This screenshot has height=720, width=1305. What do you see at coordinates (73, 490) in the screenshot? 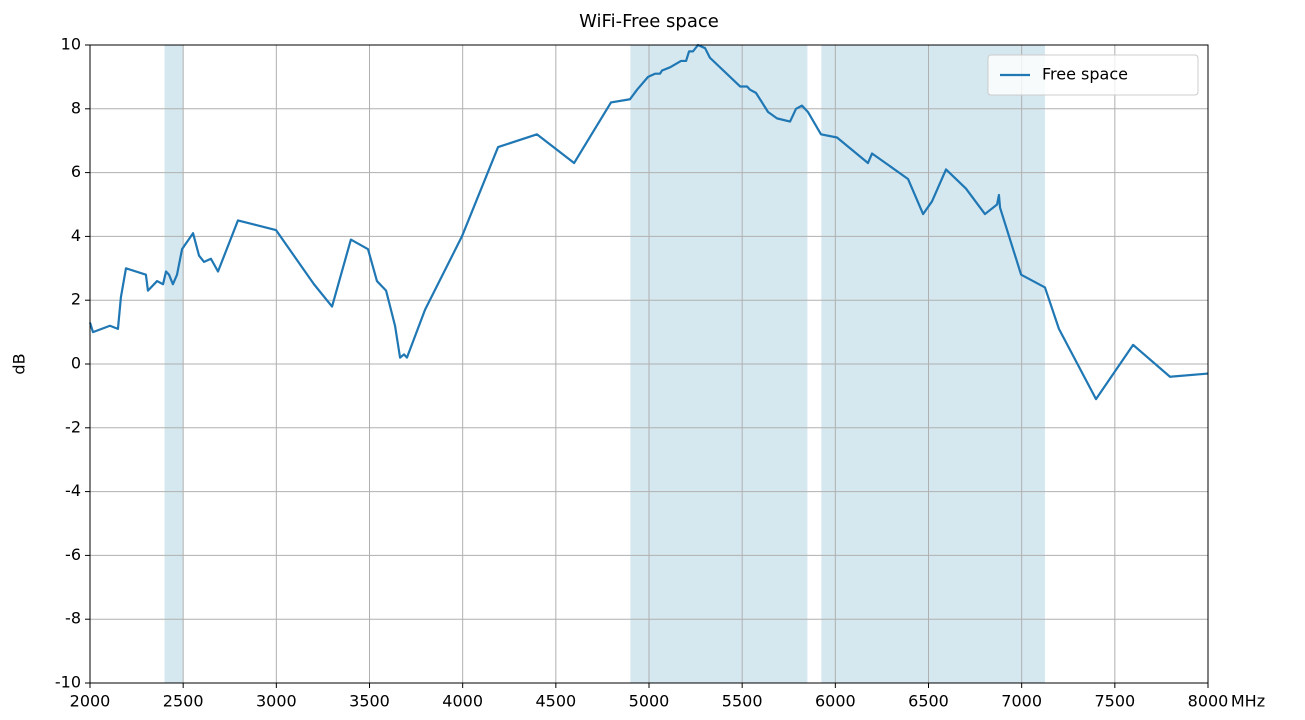
I see `y-tick-label: -4` at bounding box center [73, 490].